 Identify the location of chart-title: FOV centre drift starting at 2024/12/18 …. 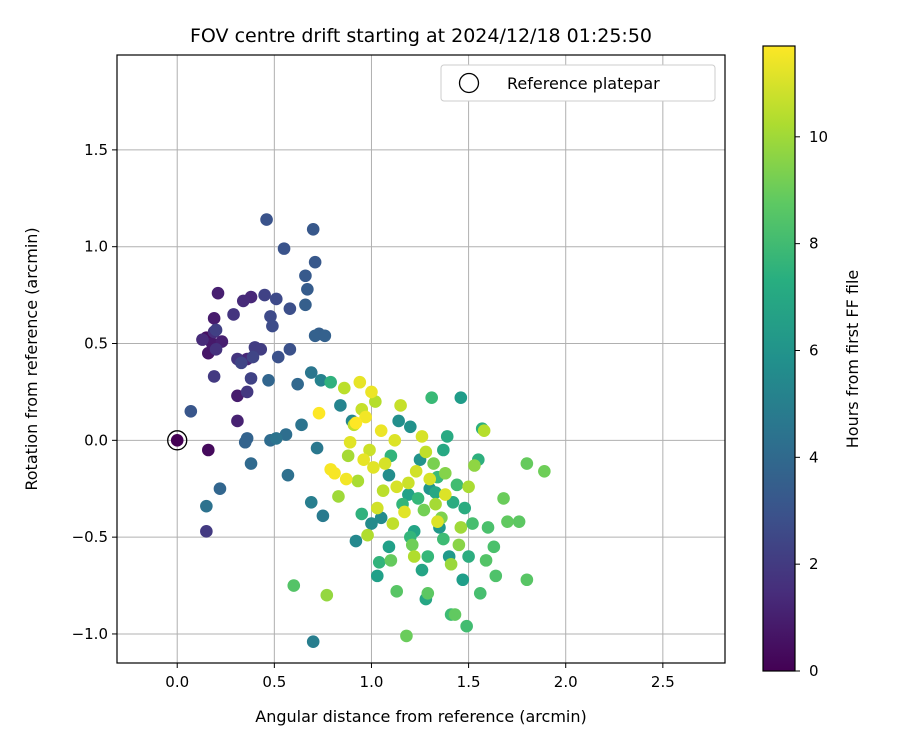
(421, 36).